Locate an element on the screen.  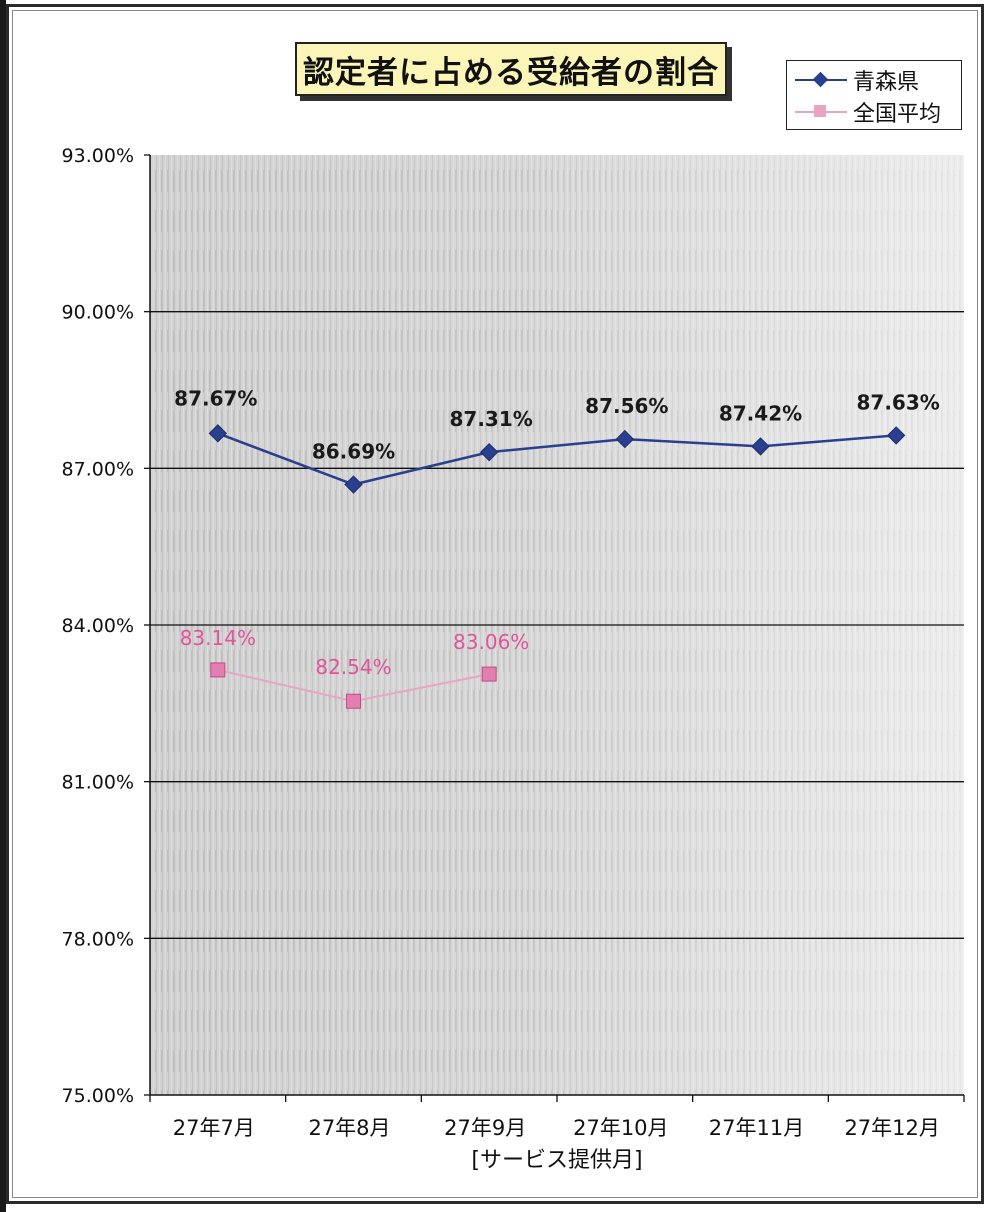
legend-item-national-average: 全国平均 is located at coordinates (868, 112).